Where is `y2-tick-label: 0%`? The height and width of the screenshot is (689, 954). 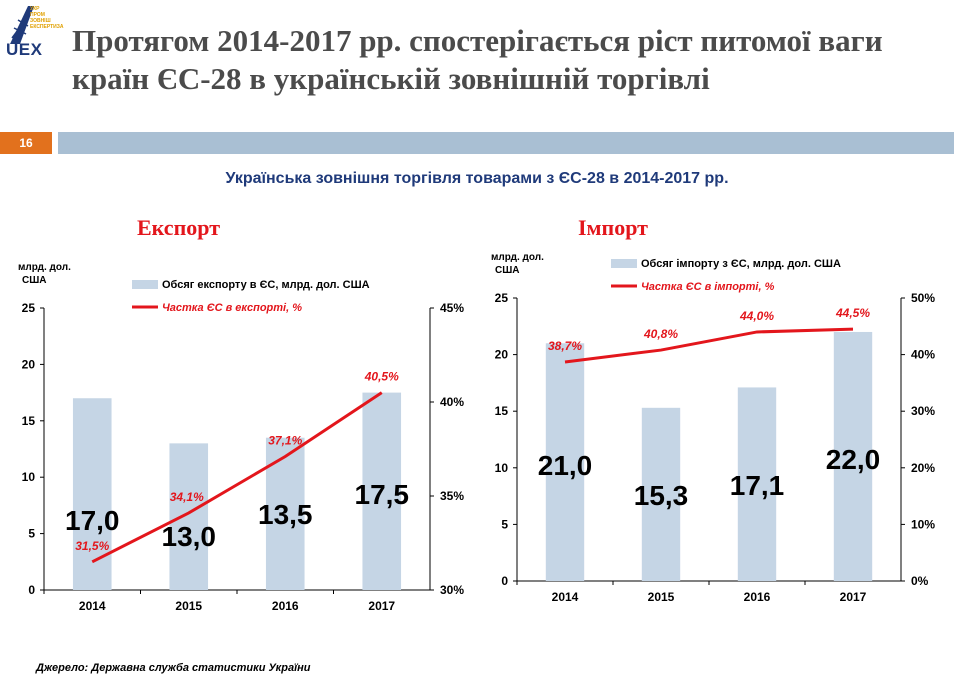 y2-tick-label: 0% is located at coordinates (920, 581).